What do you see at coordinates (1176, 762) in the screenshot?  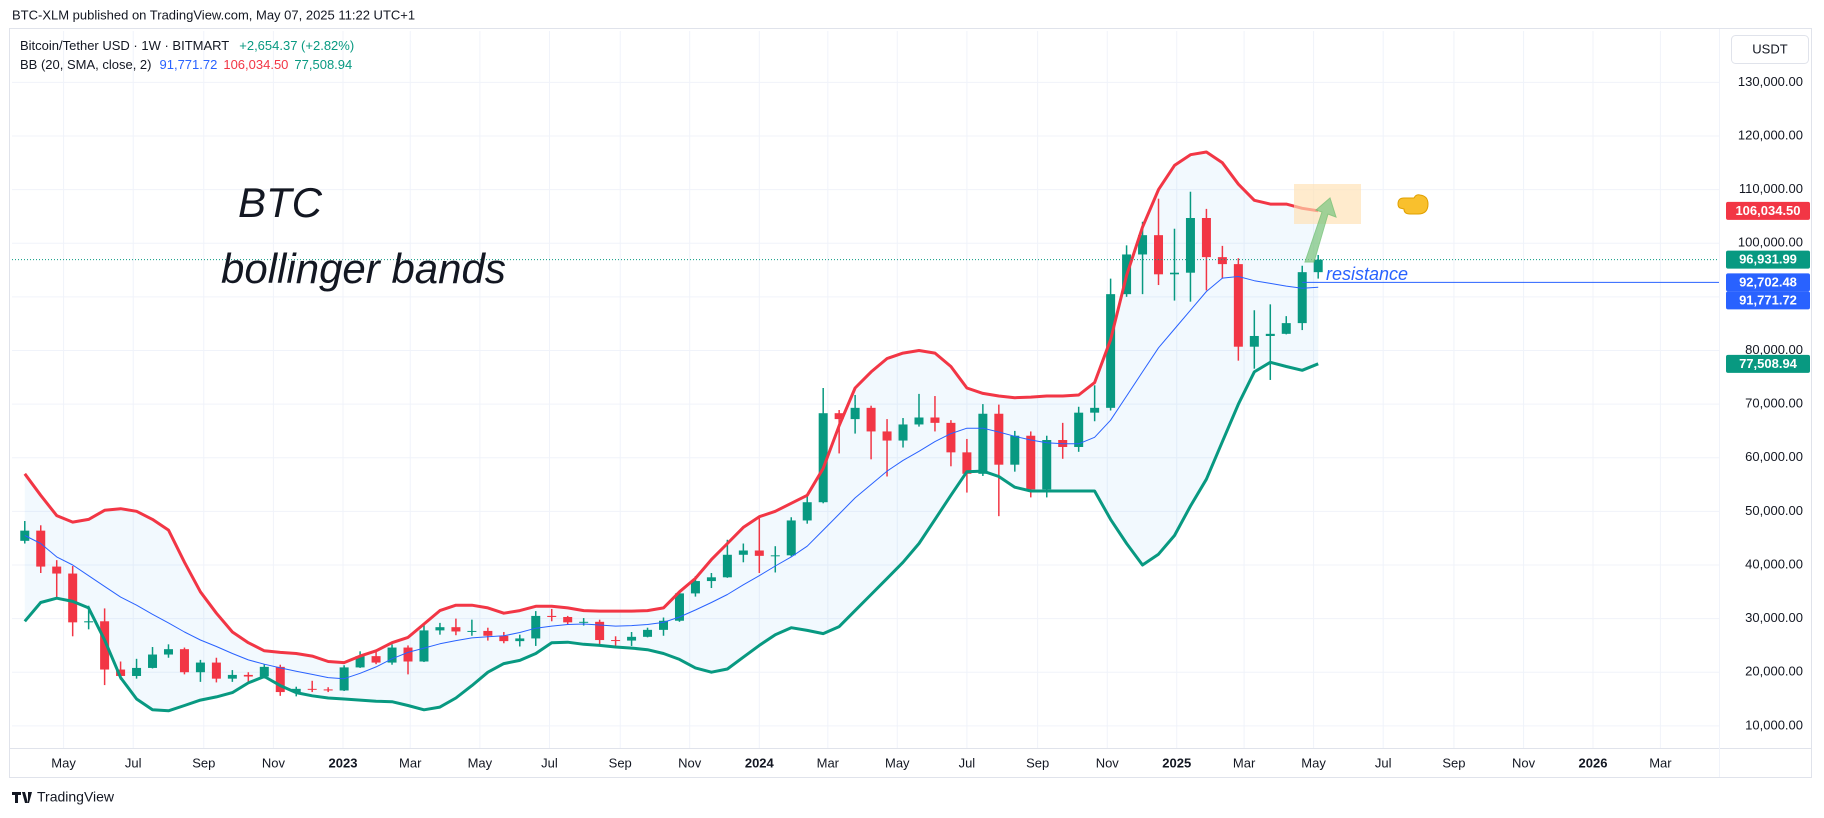 I see `x-tick-label: 2025` at bounding box center [1176, 762].